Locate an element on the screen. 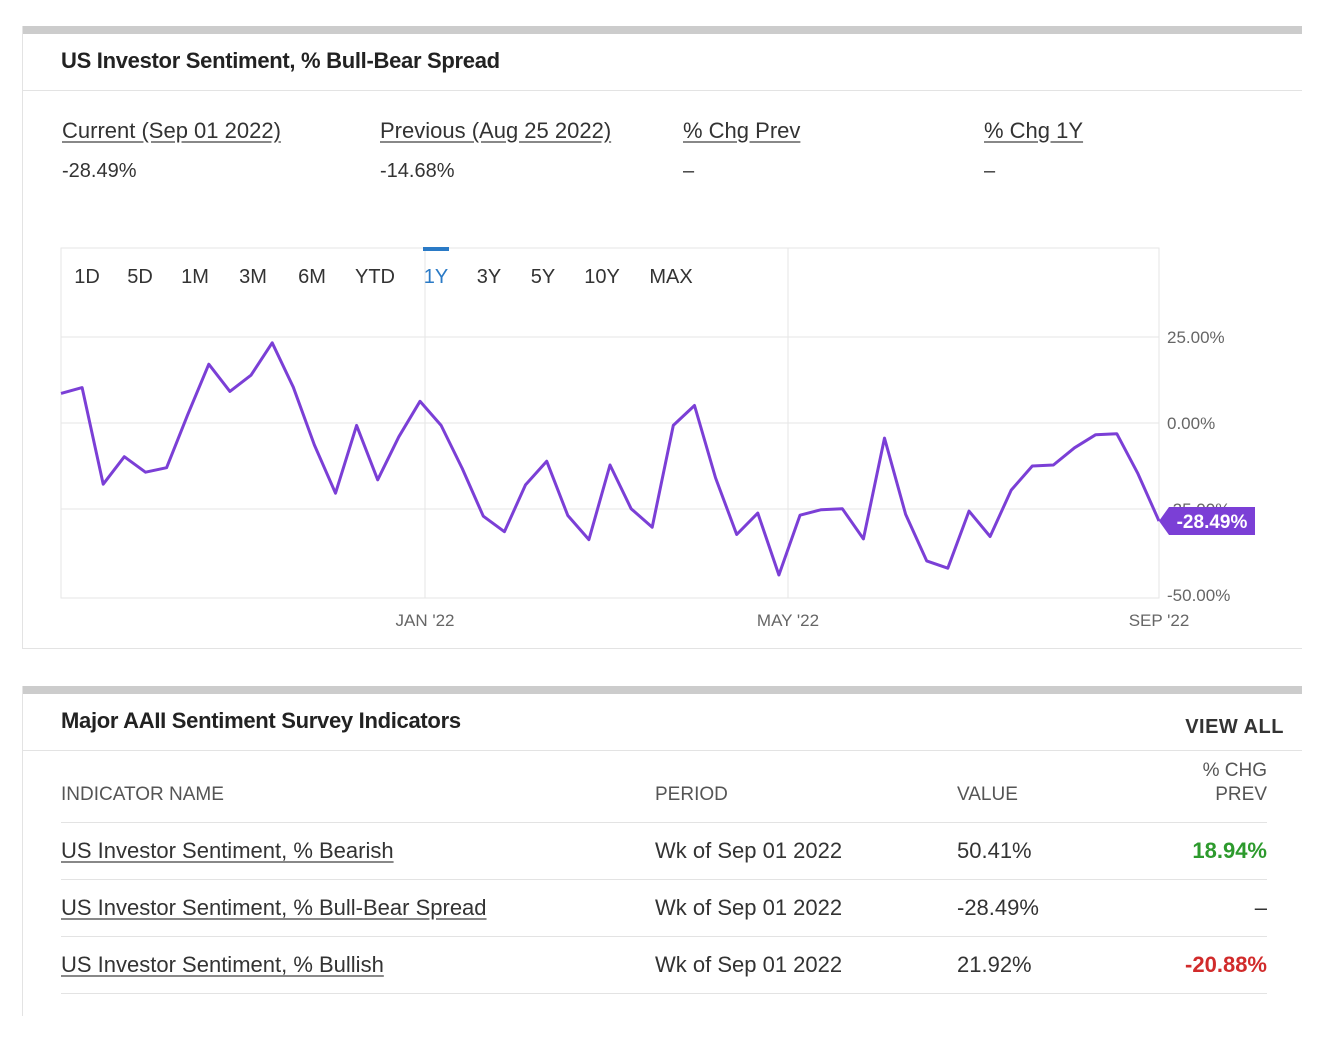 This screenshot has width=1320, height=1054. stat-current: Current (Sep 01 2022) -28.49% is located at coordinates (171, 150).